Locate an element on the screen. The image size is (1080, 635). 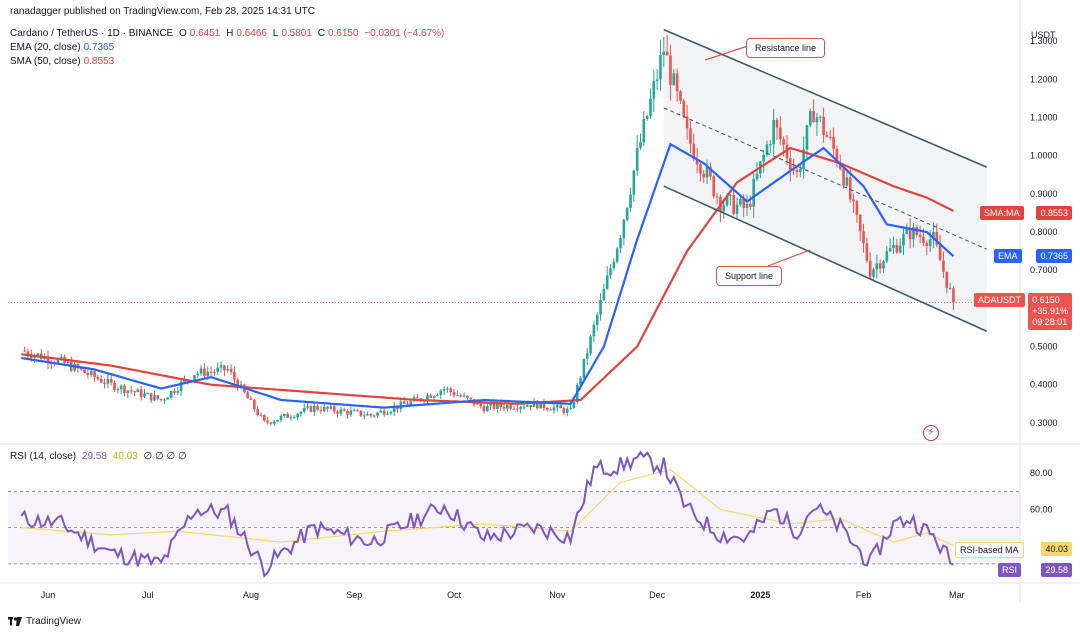
tradingview-logo: TradingView is located at coordinates (44, 621).